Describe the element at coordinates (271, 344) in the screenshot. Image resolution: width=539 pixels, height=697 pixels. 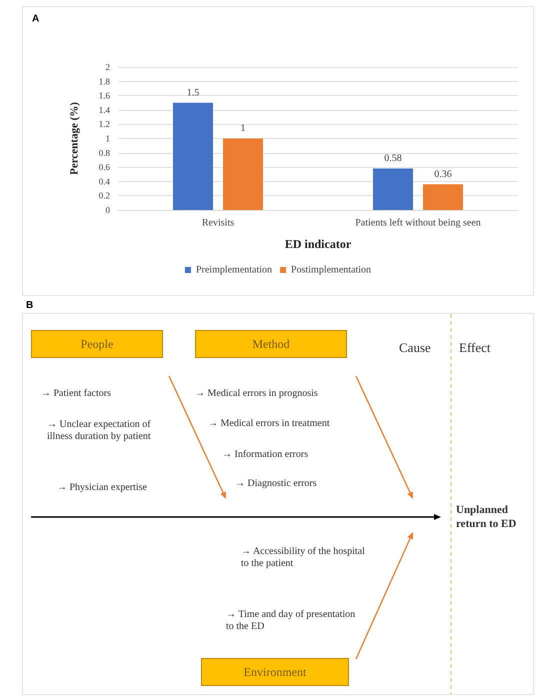
I see `text: Method` at that location.